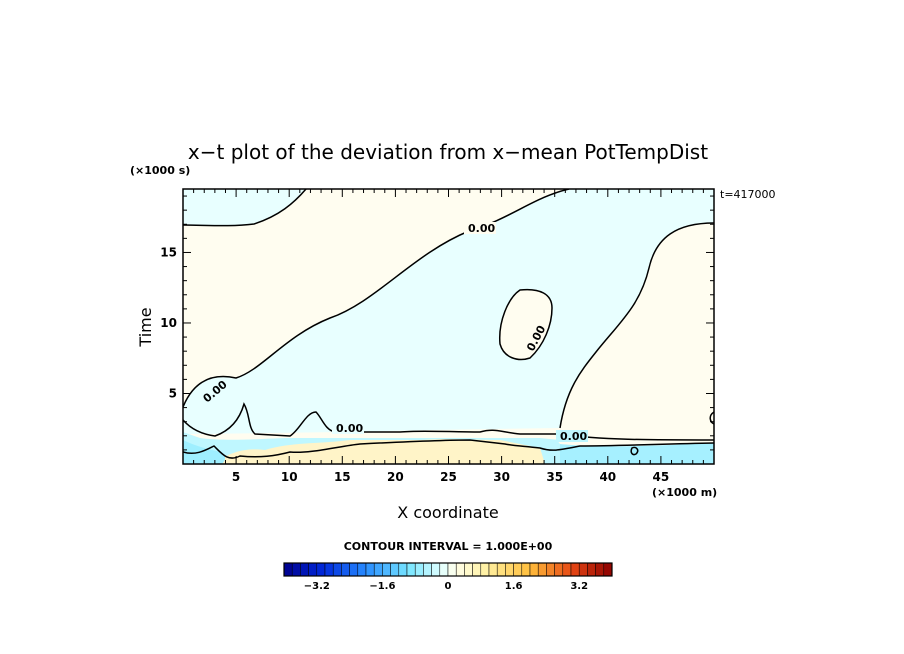  I want to click on contour-line-central-upper, so click(376, 298).